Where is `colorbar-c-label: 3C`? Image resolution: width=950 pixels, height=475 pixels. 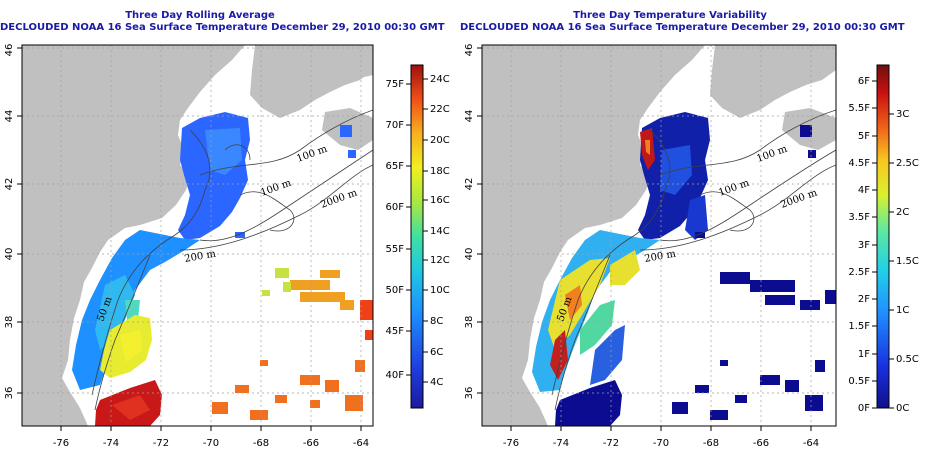
colorbar-c-label: 3C is located at coordinates (902, 114).